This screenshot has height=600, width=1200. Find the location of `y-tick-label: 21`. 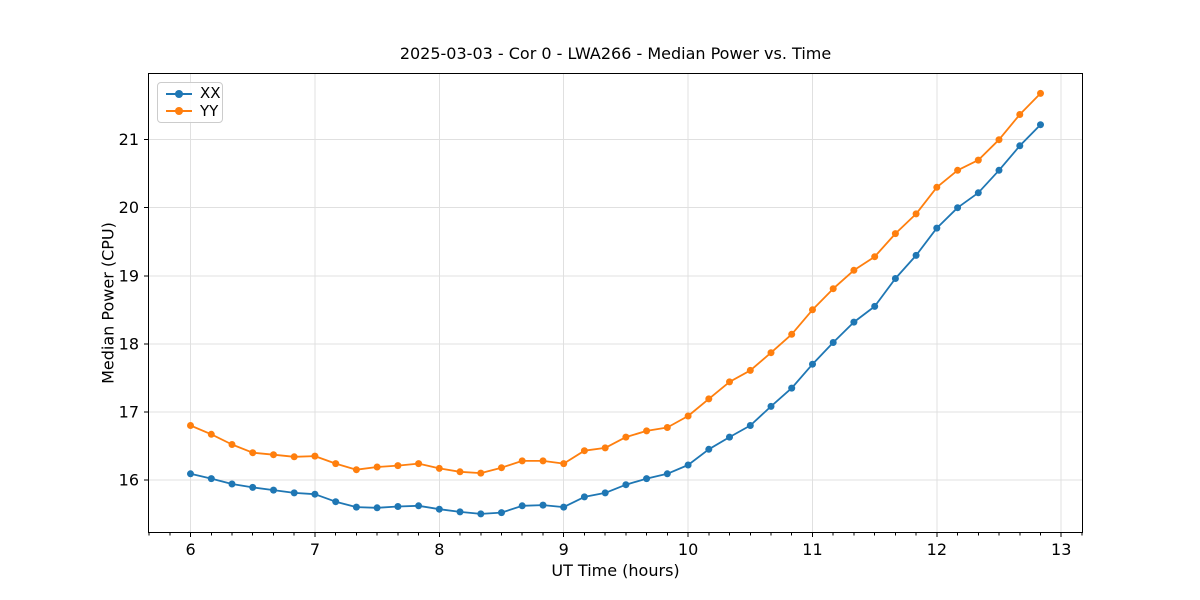

y-tick-label: 21 is located at coordinates (129, 139).